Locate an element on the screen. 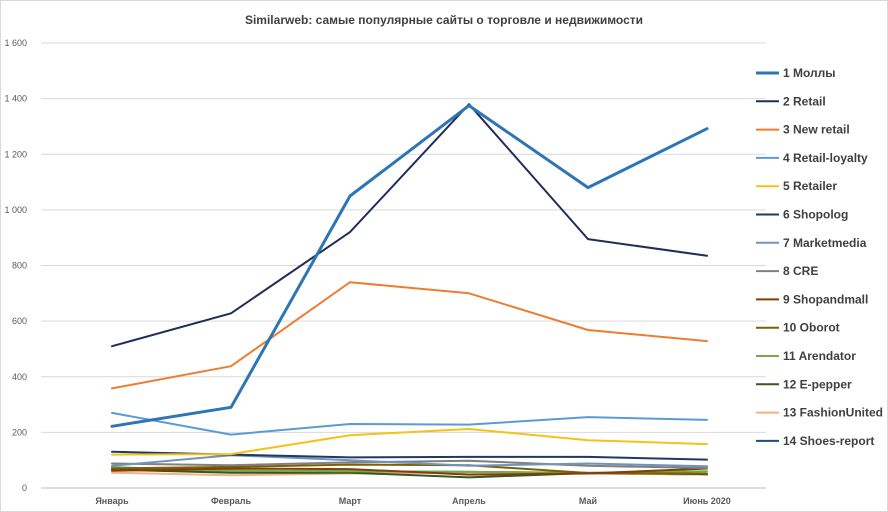  y-tick-label: 600 is located at coordinates (19, 321).